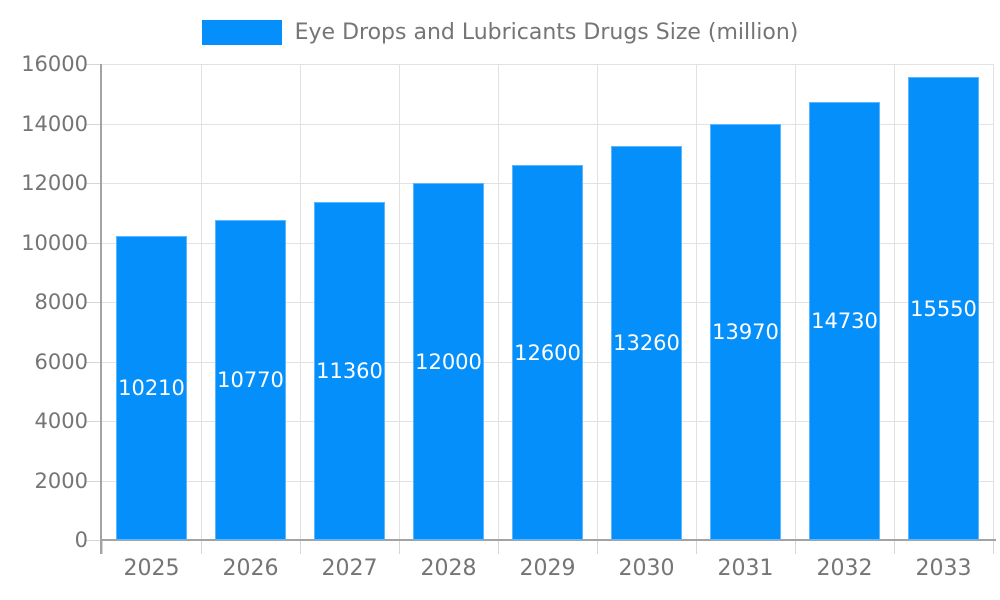 The height and width of the screenshot is (600, 1000). What do you see at coordinates (54, 64) in the screenshot?
I see `y-tick-label: 16000` at bounding box center [54, 64].